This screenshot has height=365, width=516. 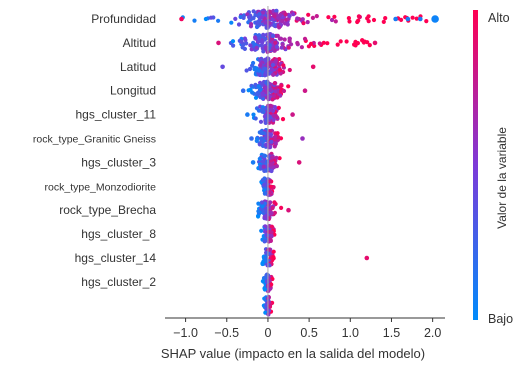 What do you see at coordinates (500, 319) in the screenshot?
I see `colorbar-low-label: Bajo` at bounding box center [500, 319].